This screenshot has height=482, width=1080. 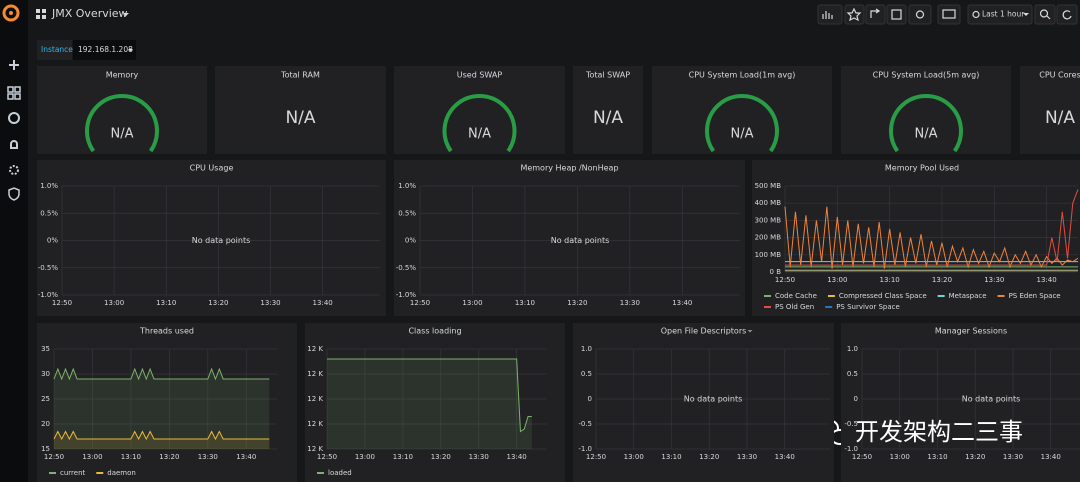 I want to click on y-tick-label: 100 MB, so click(x=768, y=255).